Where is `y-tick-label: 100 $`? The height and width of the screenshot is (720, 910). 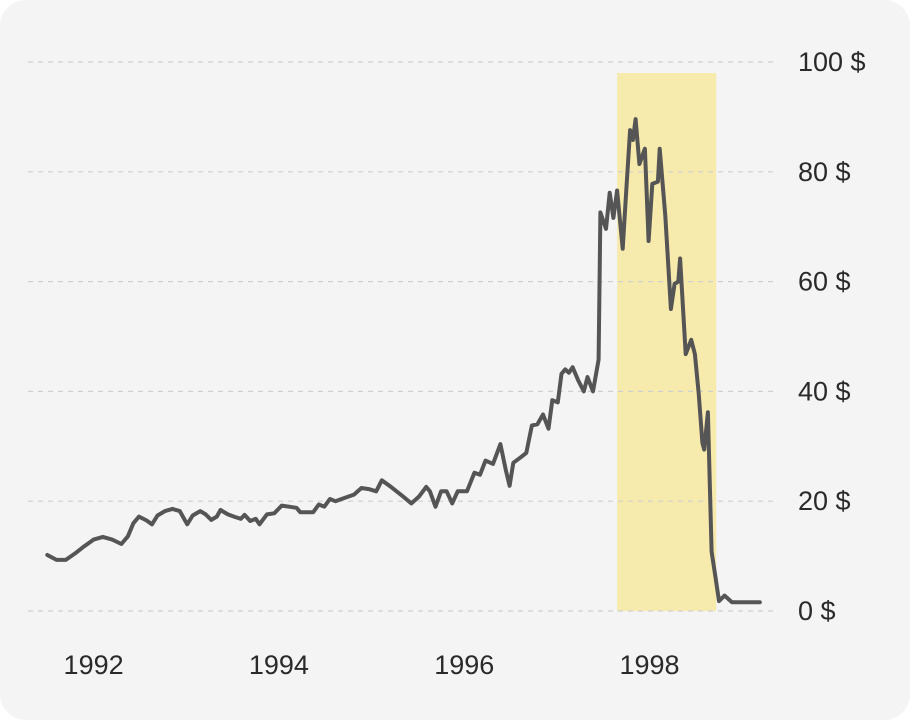
y-tick-label: 100 $ is located at coordinates (832, 62).